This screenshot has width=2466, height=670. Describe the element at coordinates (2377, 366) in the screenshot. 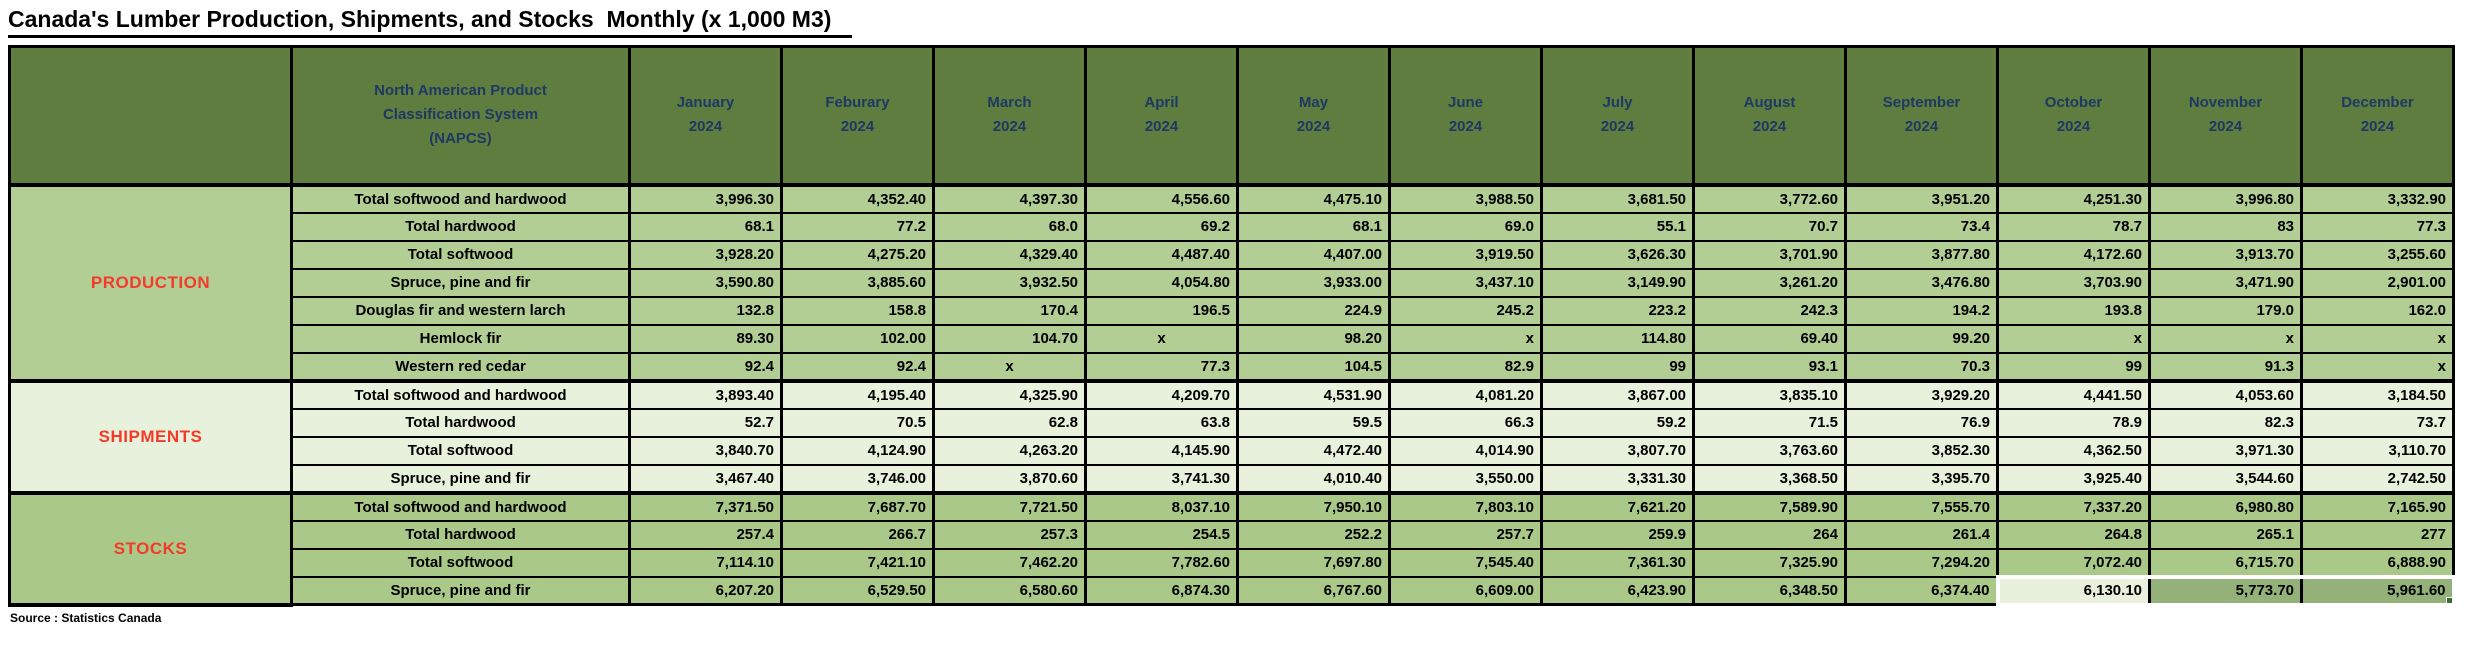

I see `cell-production-r6-december: x` at that location.